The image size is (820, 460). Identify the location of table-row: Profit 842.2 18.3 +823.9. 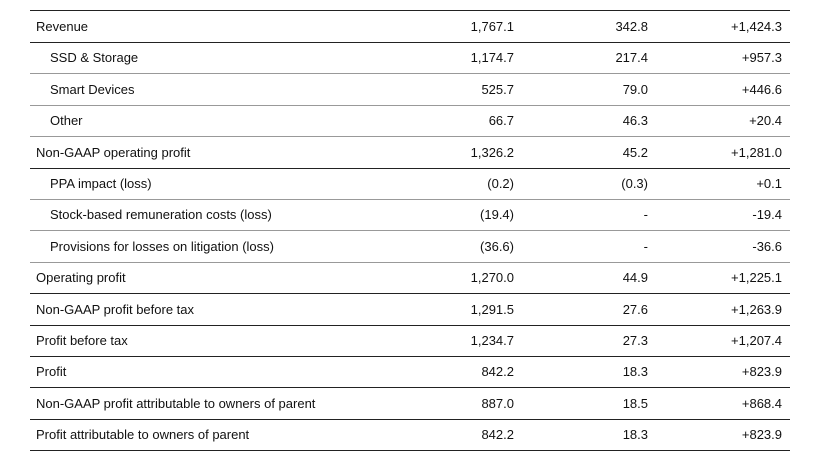
(410, 372).